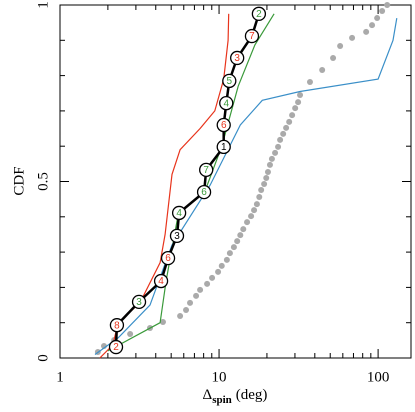 This screenshot has width=415, height=412. Describe the element at coordinates (43, 358) in the screenshot. I see `y-tick-label: 0` at that location.